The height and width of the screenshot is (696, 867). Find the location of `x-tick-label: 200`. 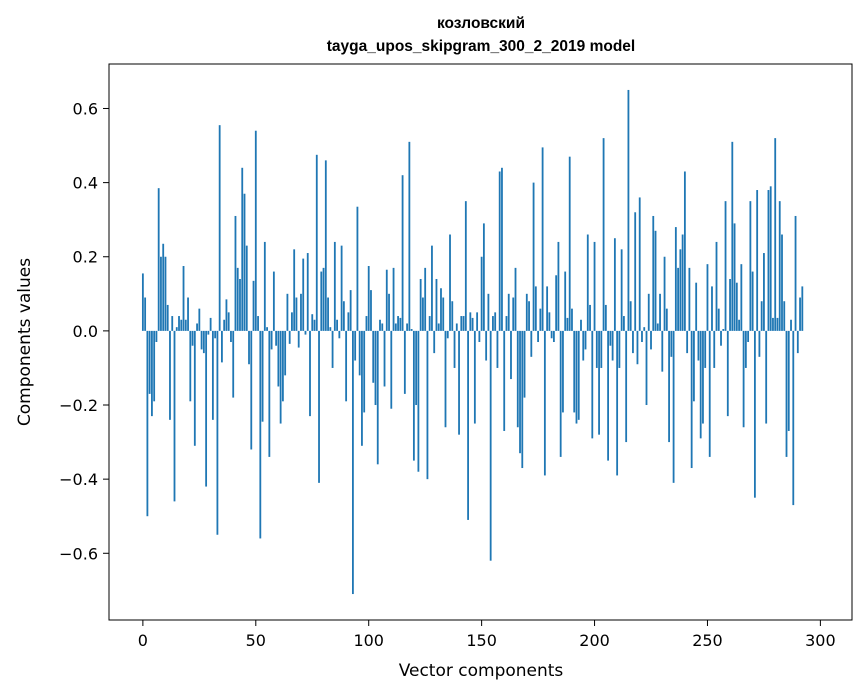

x-tick-label: 200 is located at coordinates (594, 640).